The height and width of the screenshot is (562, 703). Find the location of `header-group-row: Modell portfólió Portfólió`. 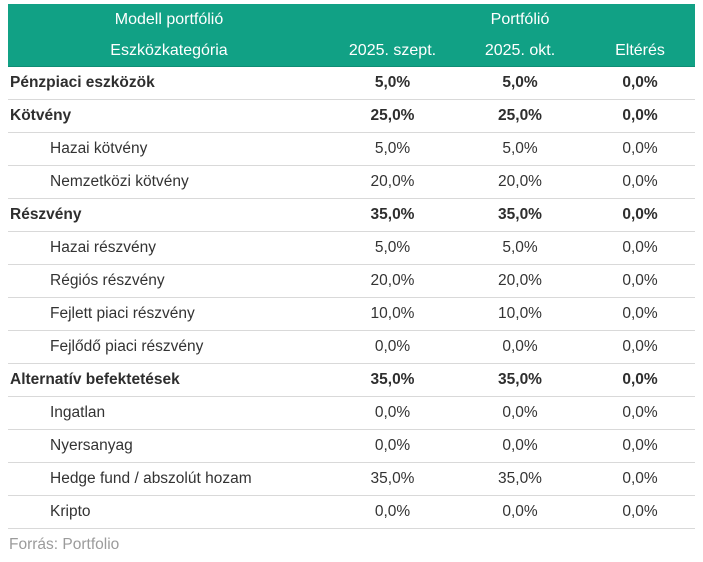

header-group-row: Modell portfólió Portfólió is located at coordinates (351, 19).